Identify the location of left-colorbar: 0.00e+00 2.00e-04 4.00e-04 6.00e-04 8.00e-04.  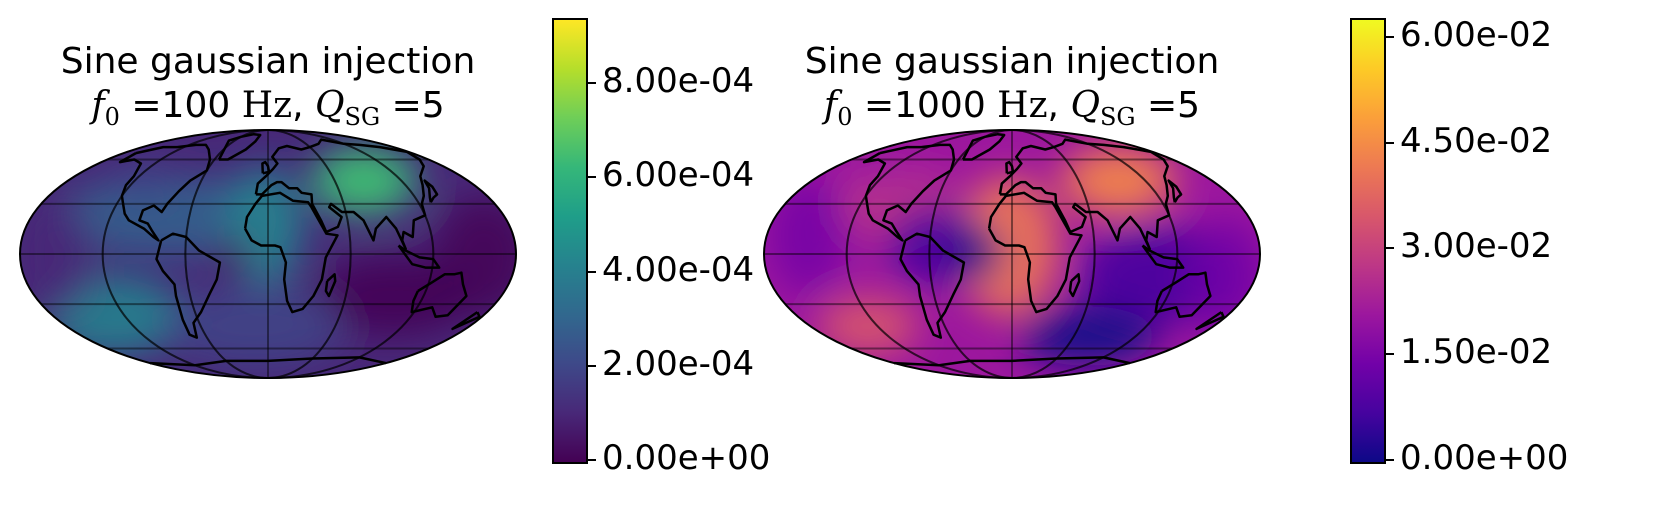
(661, 248).